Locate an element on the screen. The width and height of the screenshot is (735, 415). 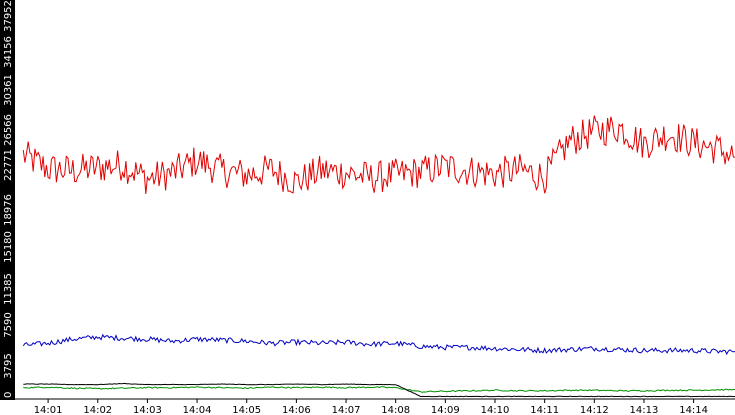
y-tick-label: 11385 is located at coordinates (8, 289).